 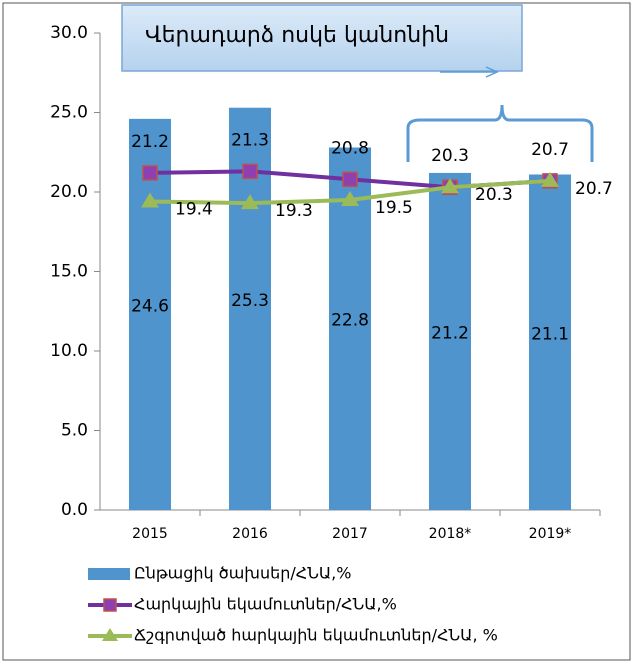 What do you see at coordinates (250, 534) in the screenshot?
I see `x-tick-label: 2016` at bounding box center [250, 534].